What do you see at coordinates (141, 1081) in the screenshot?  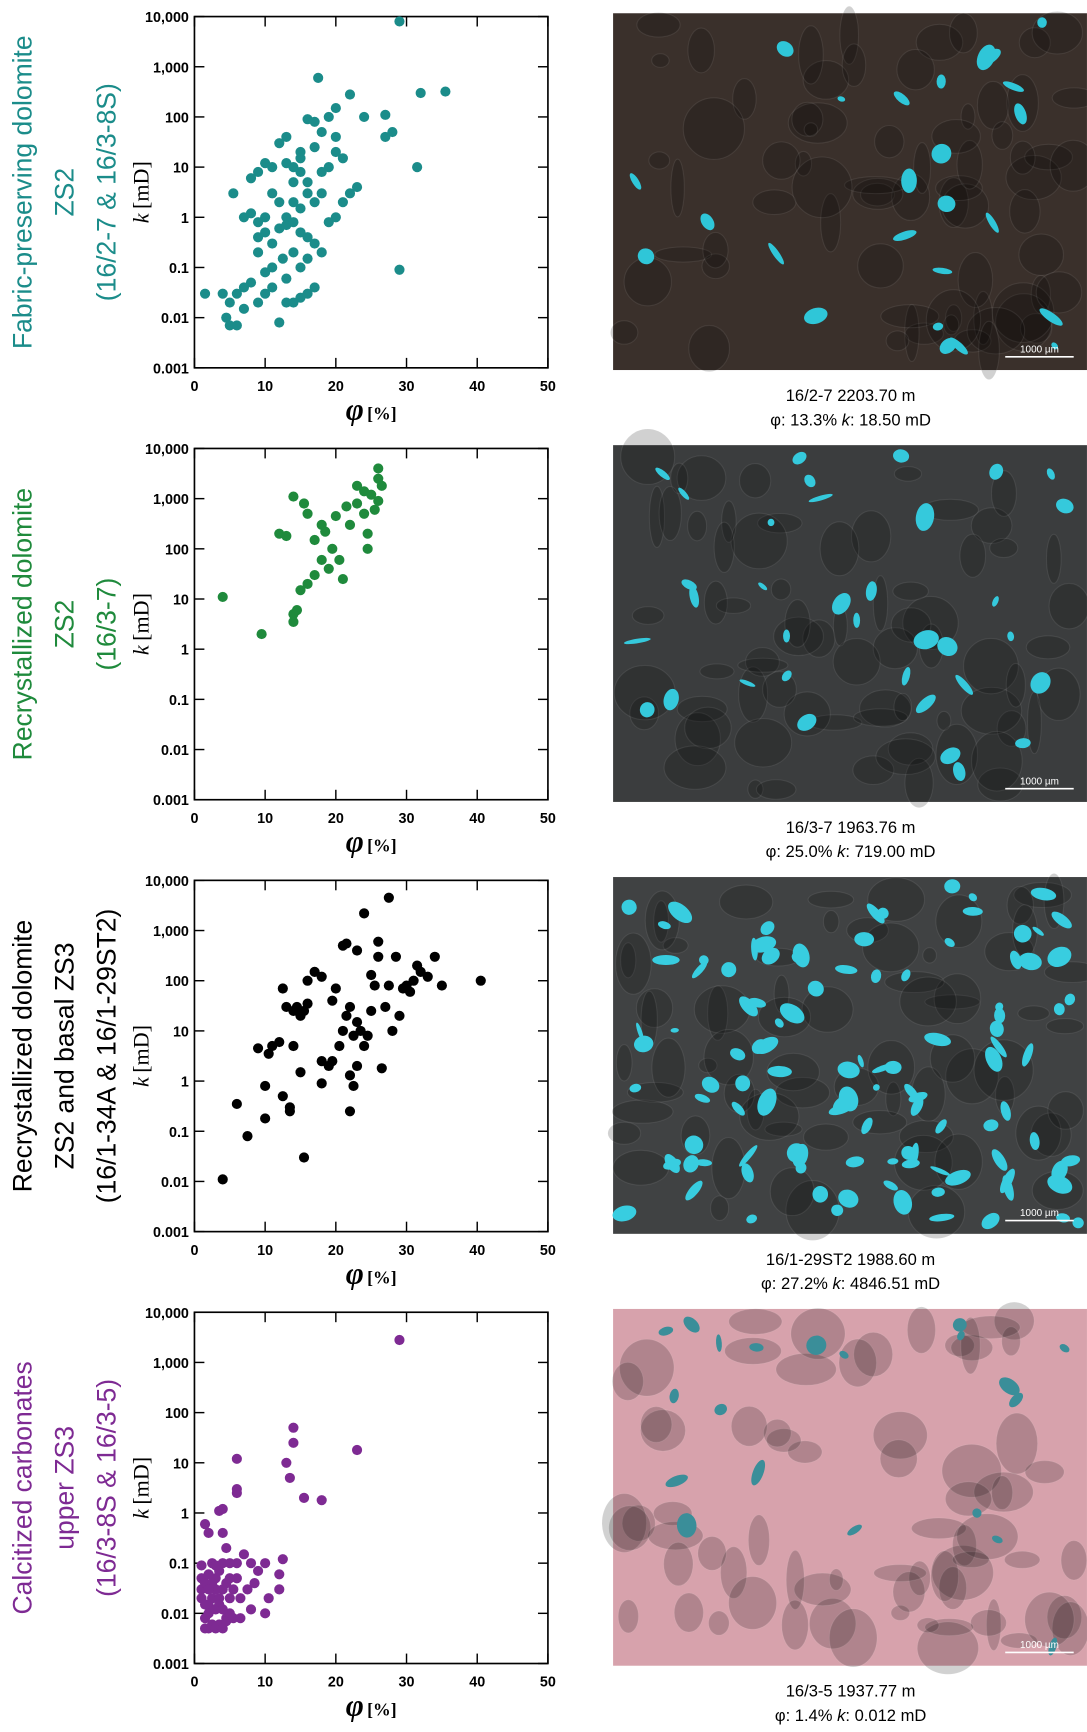 I see `y-axis-symbol: k` at bounding box center [141, 1081].